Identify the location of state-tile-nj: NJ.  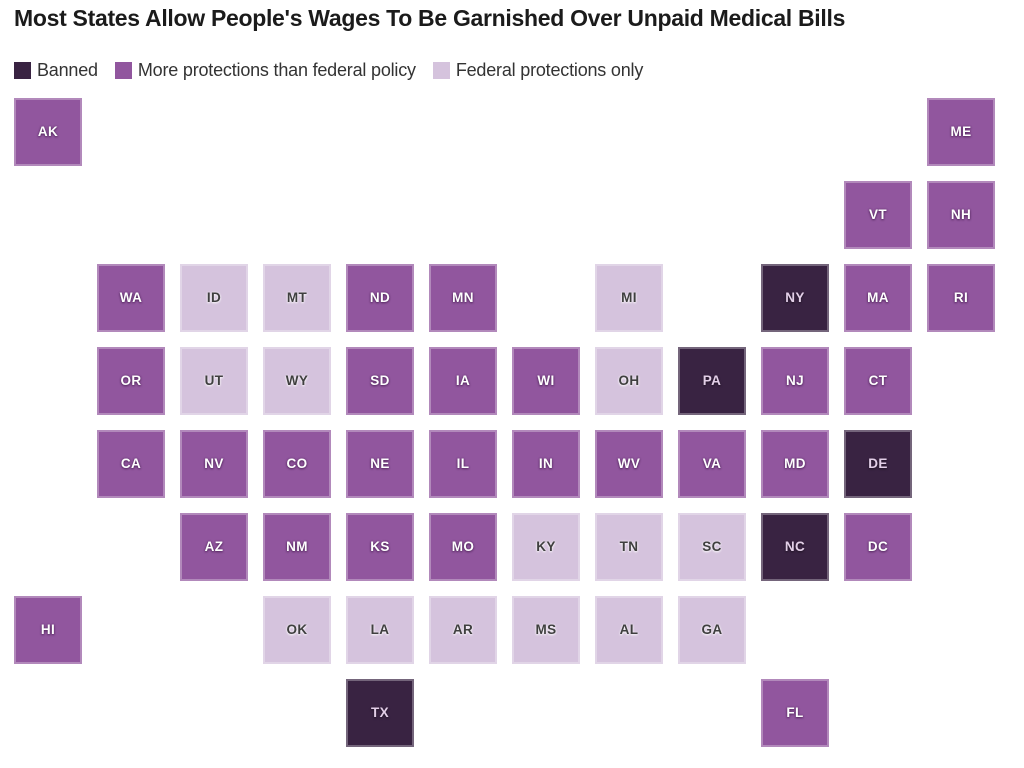
(795, 381).